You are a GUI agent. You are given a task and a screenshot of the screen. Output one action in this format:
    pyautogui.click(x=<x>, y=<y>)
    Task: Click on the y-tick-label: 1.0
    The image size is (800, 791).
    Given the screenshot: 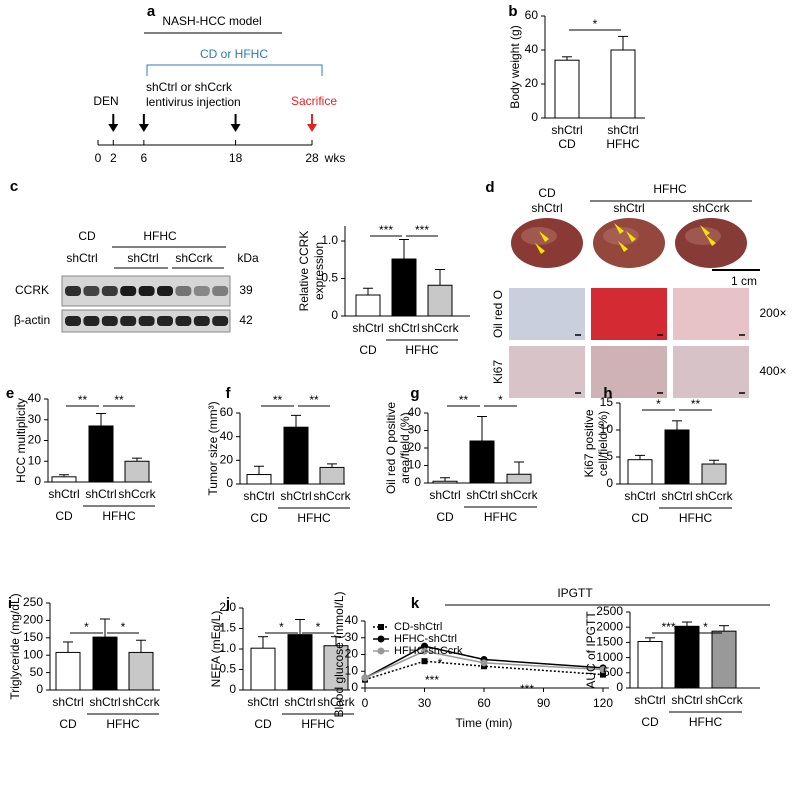 What is the action you would take?
    pyautogui.click(x=227, y=648)
    